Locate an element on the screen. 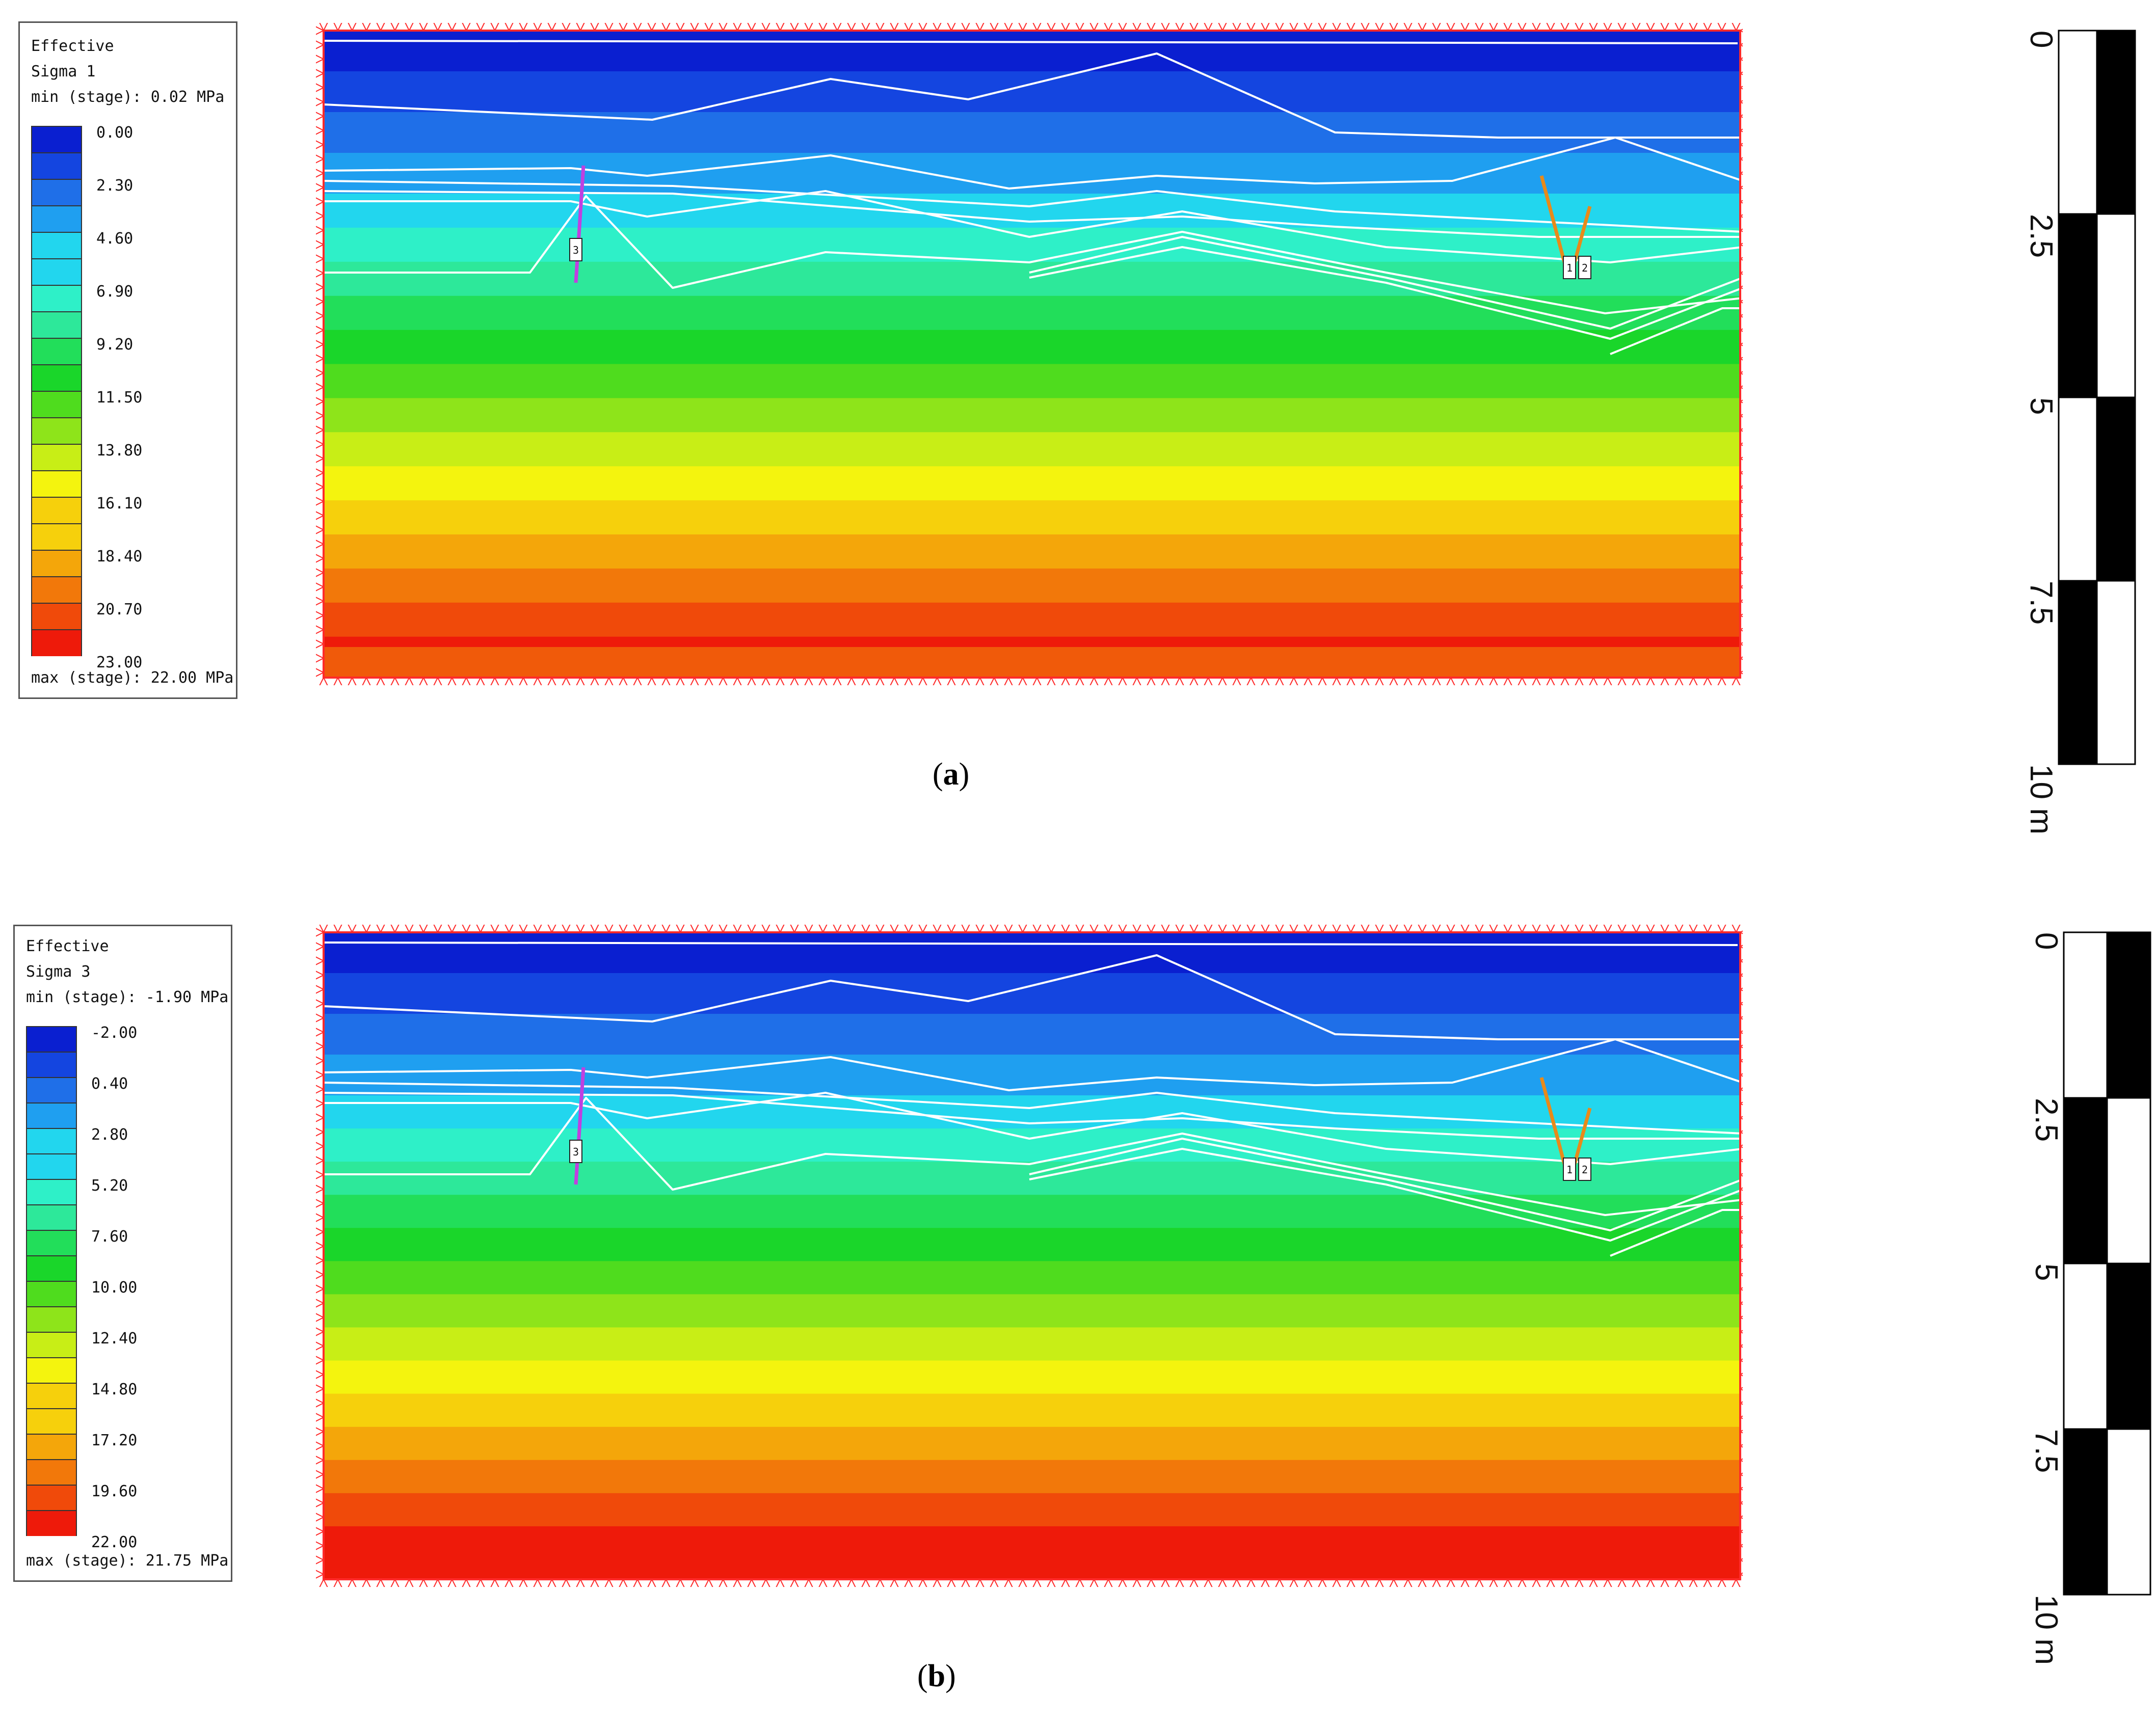 The height and width of the screenshot is (1723, 2156). legend-title-line-1: Effective is located at coordinates (73, 46).